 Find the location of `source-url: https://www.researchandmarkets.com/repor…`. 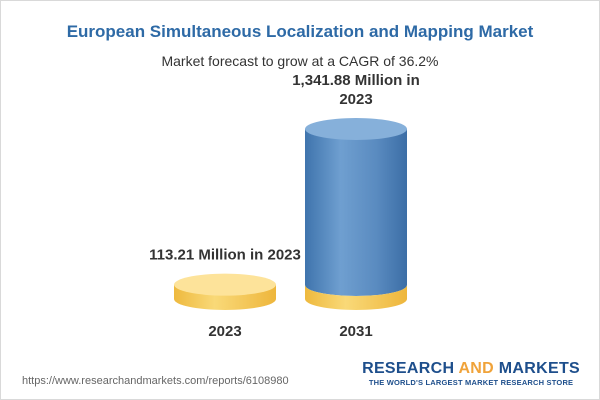

source-url: https://www.researchandmarkets.com/repor… is located at coordinates (155, 381).